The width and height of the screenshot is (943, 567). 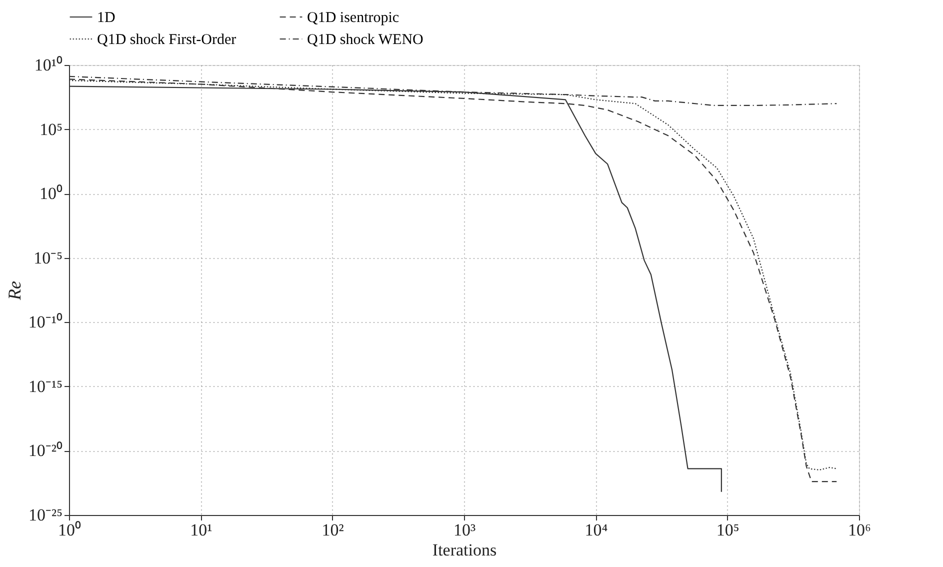 I want to click on legend-label: Q1D isentropic, so click(x=353, y=18).